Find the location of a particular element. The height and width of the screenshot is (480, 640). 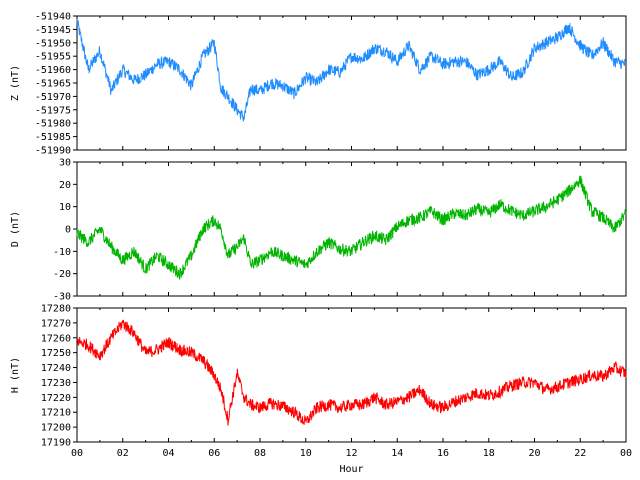

y-tick-label: -10 is located at coordinates (62, 252).